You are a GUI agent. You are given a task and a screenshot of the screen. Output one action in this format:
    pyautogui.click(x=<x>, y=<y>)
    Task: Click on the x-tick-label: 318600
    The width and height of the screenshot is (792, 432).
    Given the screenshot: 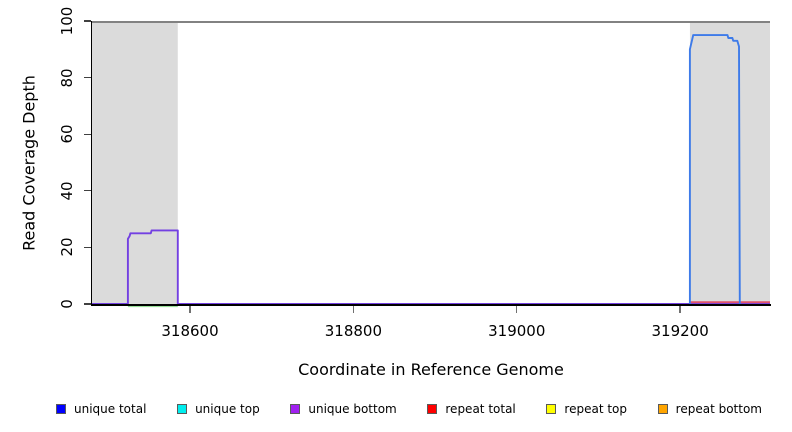 What is the action you would take?
    pyautogui.click(x=190, y=331)
    